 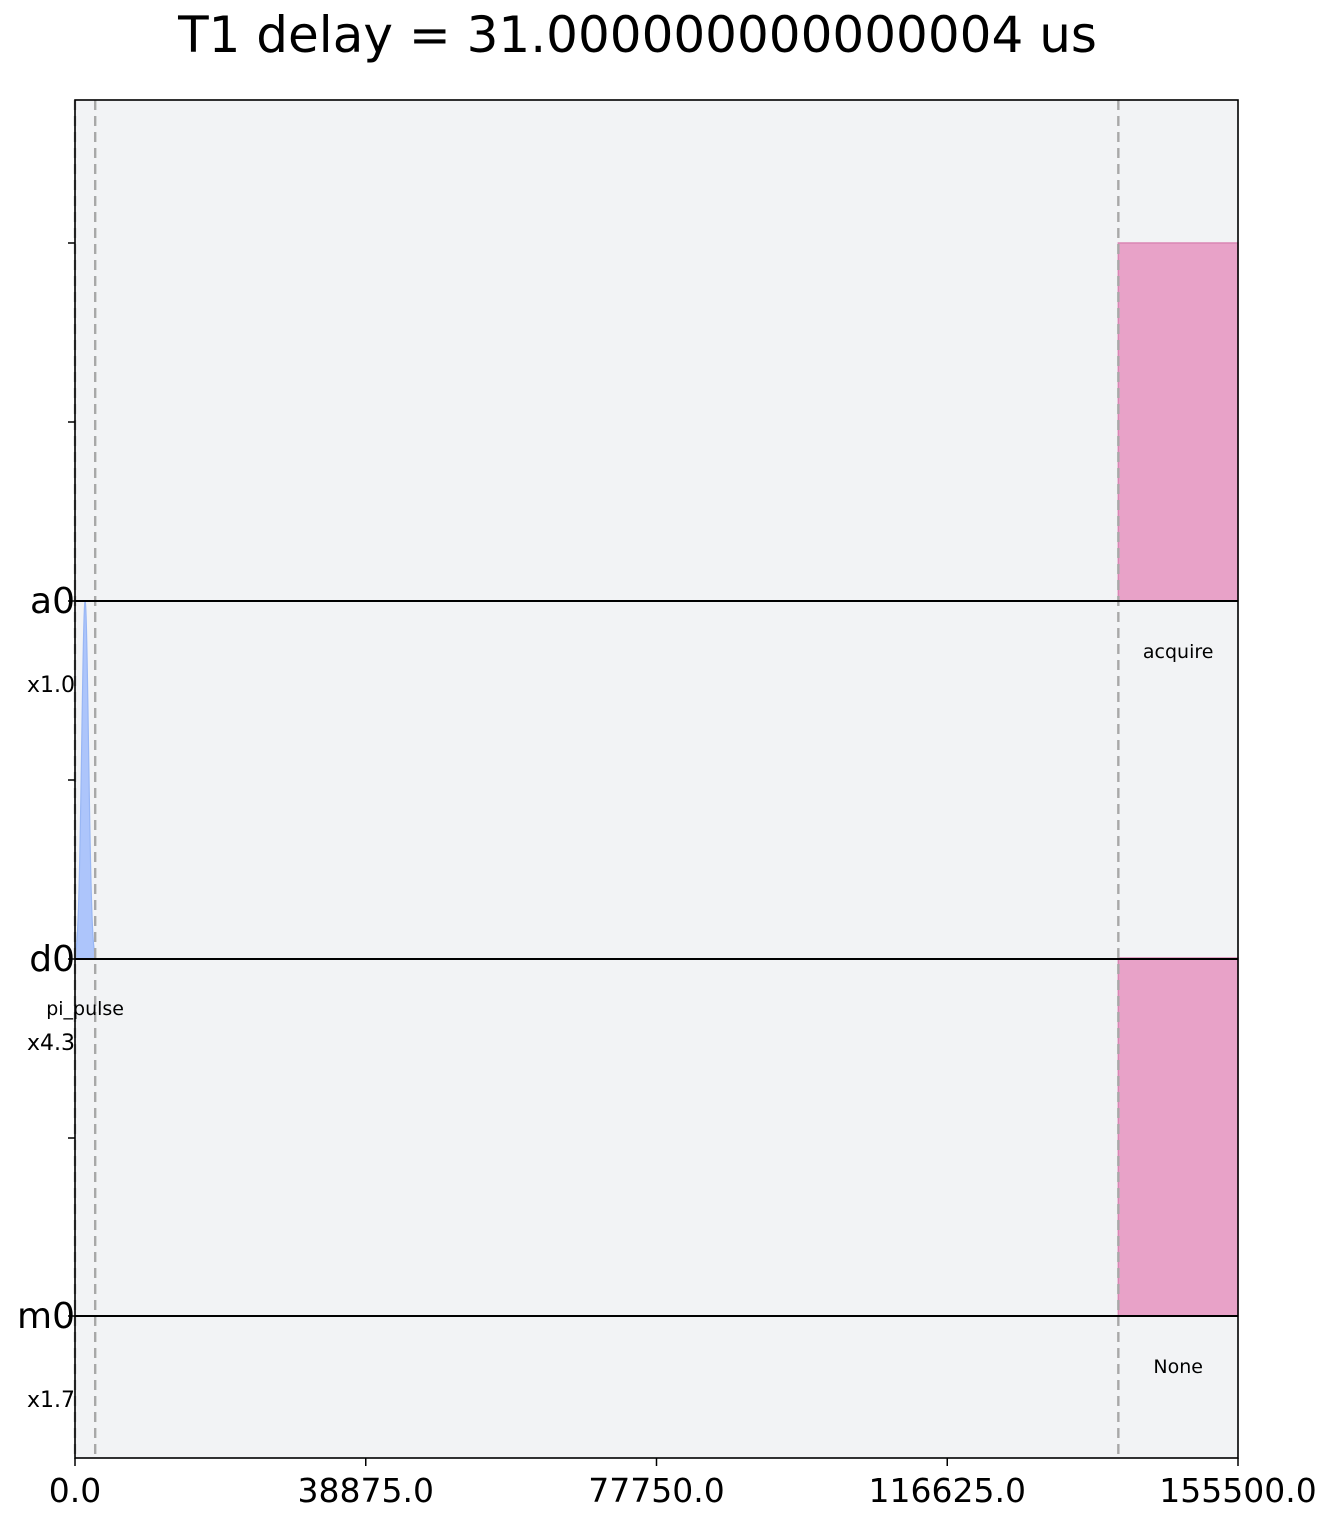 What do you see at coordinates (85, 1009) in the screenshot?
I see `pulse-label-d0: pi_pulse` at bounding box center [85, 1009].